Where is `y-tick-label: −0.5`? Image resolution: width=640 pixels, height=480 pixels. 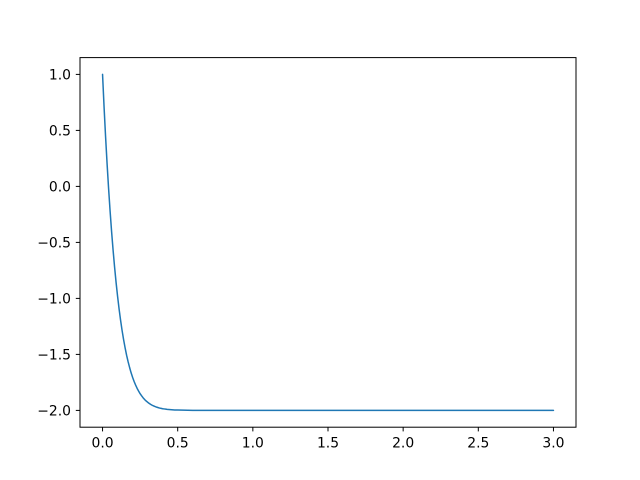 y-tick-label: −0.5 is located at coordinates (54, 243).